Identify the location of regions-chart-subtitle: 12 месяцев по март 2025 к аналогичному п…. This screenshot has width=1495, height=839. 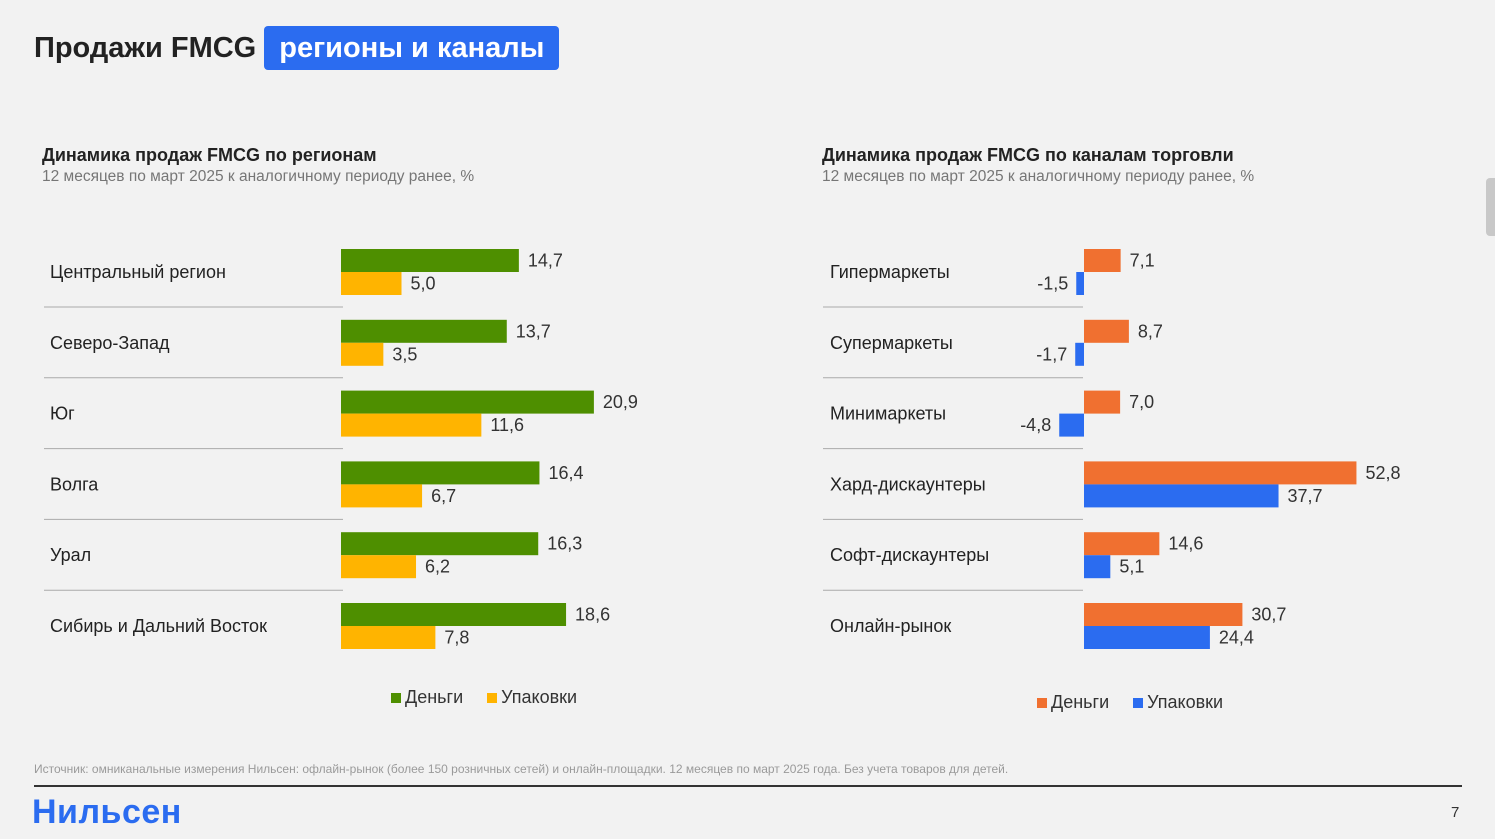
(258, 176).